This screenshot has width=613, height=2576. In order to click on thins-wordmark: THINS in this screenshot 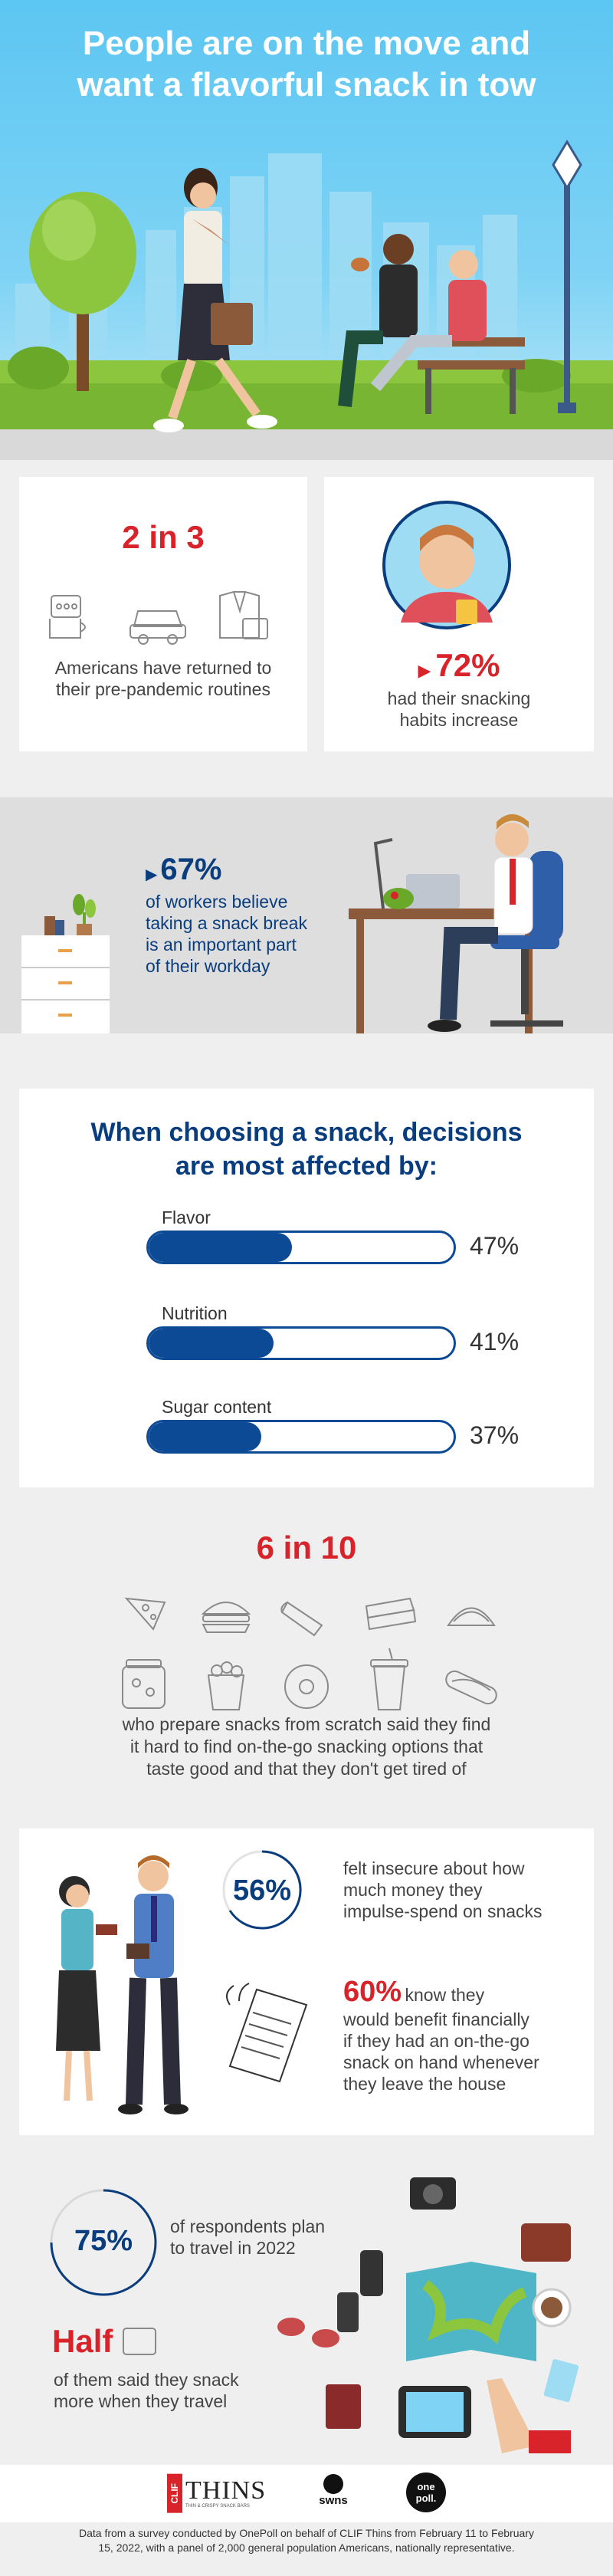, I will do `click(226, 2491)`.